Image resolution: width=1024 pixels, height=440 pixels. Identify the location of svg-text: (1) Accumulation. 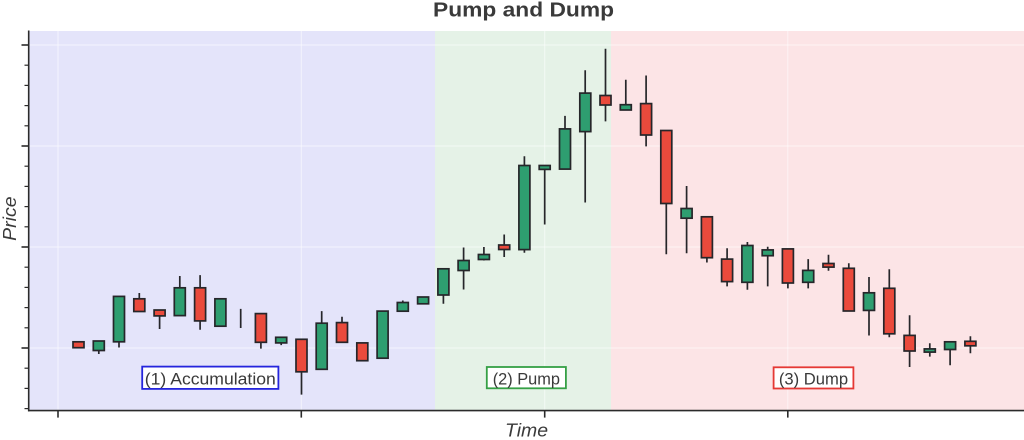
(210, 378).